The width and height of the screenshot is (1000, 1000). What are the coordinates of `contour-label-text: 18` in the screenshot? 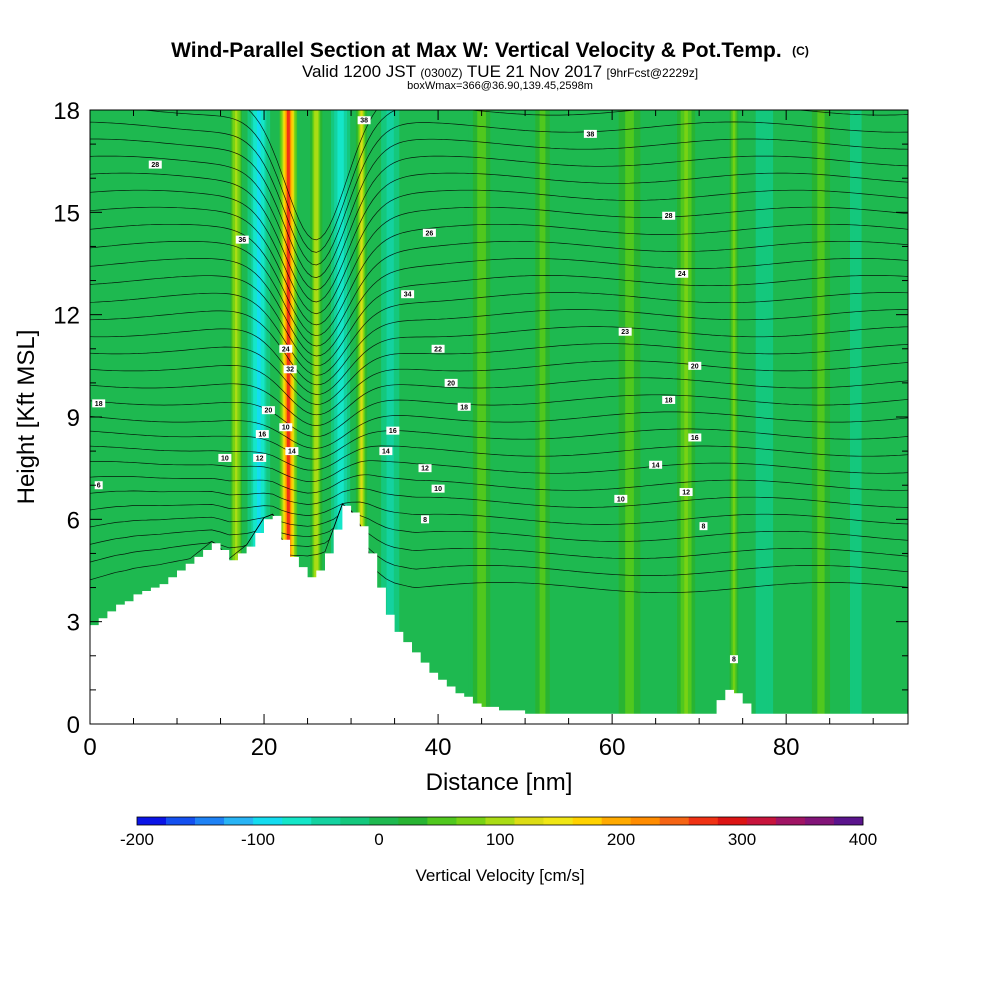 It's located at (464, 407).